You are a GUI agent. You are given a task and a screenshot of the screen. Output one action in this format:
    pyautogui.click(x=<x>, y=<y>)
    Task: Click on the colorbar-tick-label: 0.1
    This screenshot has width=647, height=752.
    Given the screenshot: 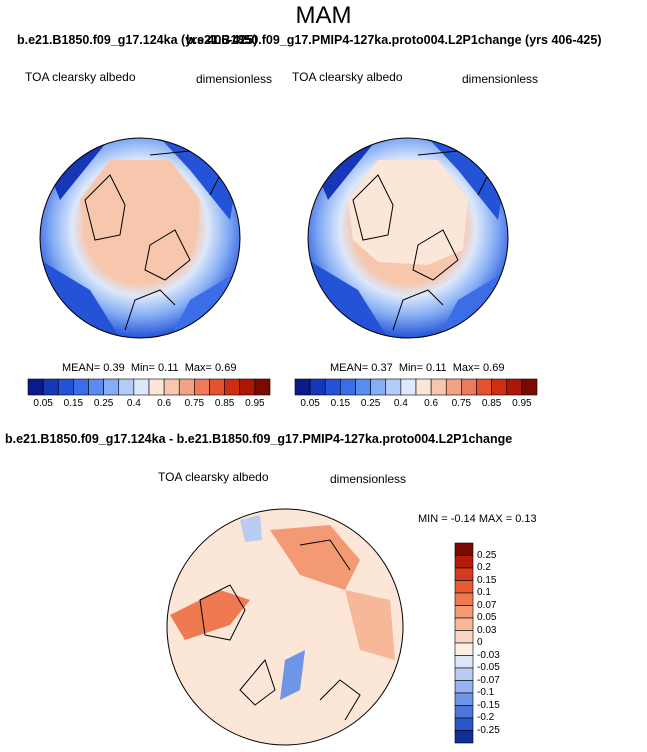 What is the action you would take?
    pyautogui.click(x=484, y=592)
    